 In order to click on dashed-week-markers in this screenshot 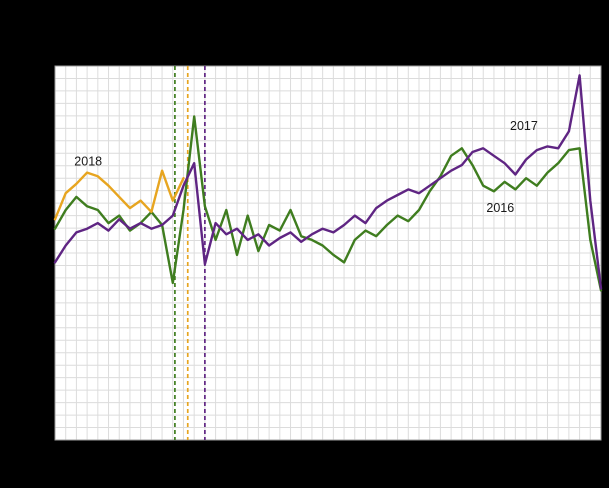, I will do `click(190, 253)`.